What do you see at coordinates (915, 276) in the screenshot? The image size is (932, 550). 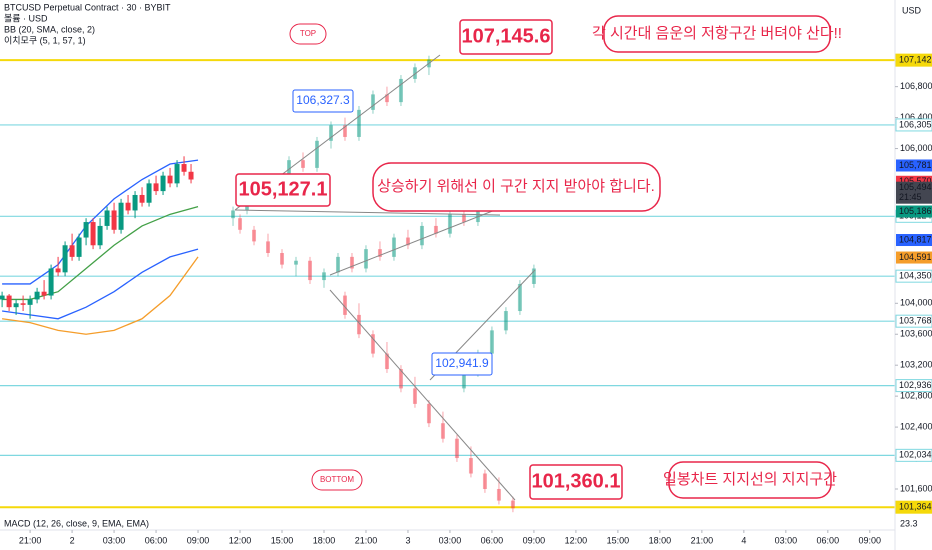 I see `level-label: 104,350.6` at bounding box center [915, 276].